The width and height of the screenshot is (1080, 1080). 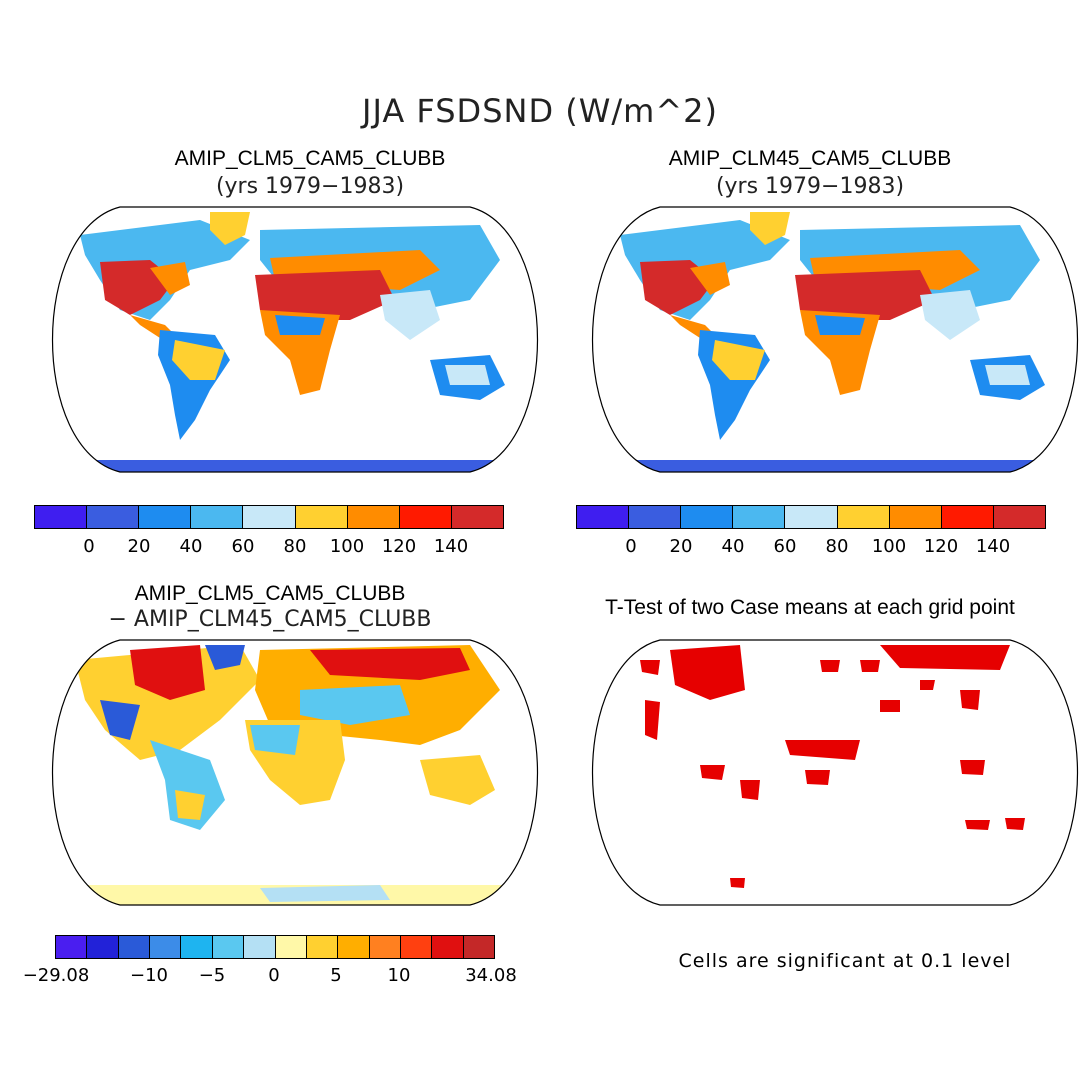 I want to click on colorbar-tick: 10, so click(x=399, y=975).